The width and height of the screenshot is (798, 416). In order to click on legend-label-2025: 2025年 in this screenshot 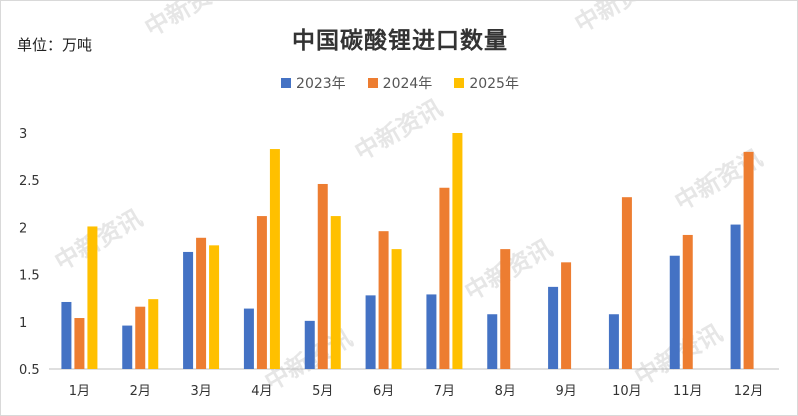, I will do `click(494, 84)`.